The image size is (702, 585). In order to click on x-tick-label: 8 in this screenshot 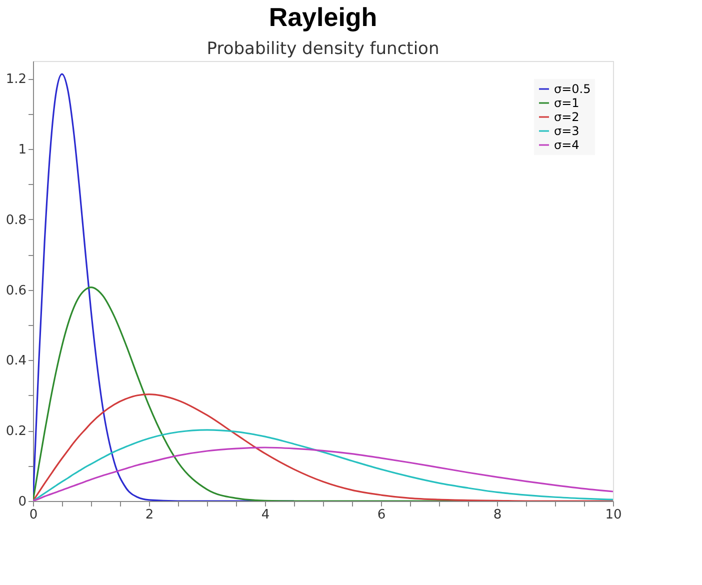, I will do `click(497, 515)`.